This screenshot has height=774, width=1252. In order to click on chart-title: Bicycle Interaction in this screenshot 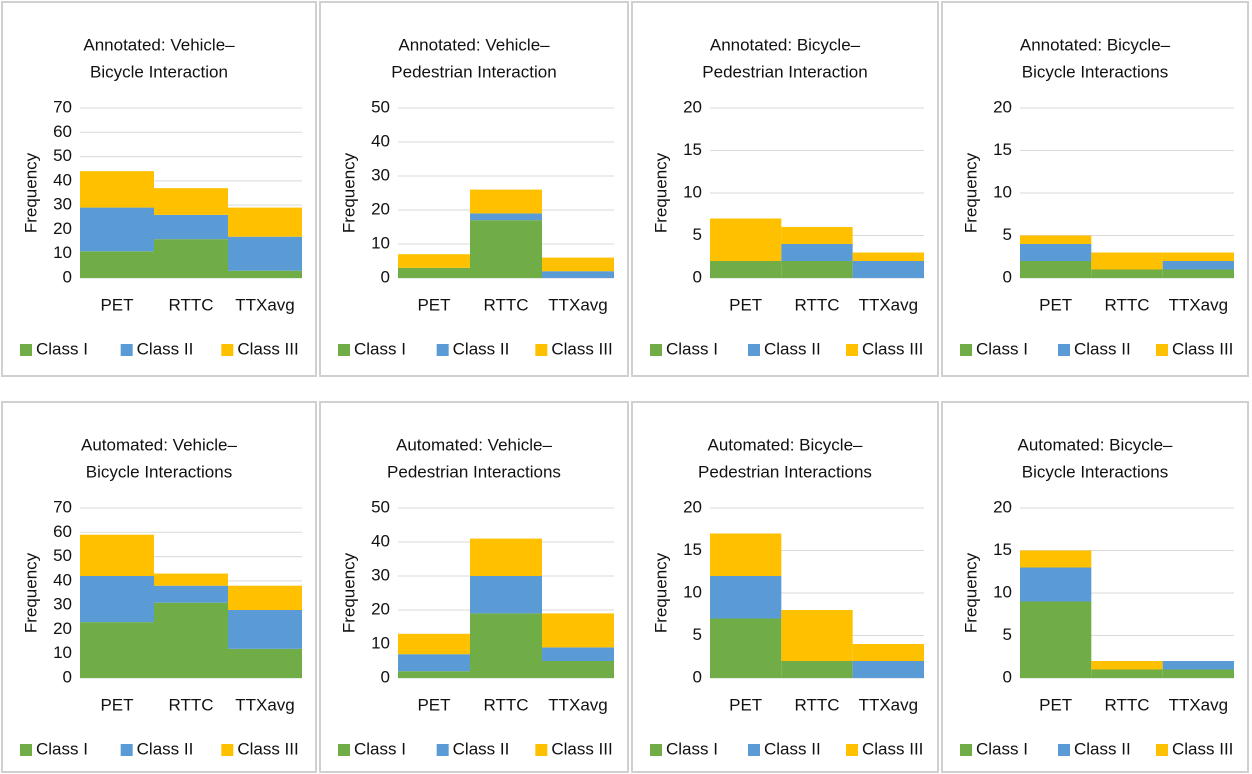, I will do `click(159, 71)`.